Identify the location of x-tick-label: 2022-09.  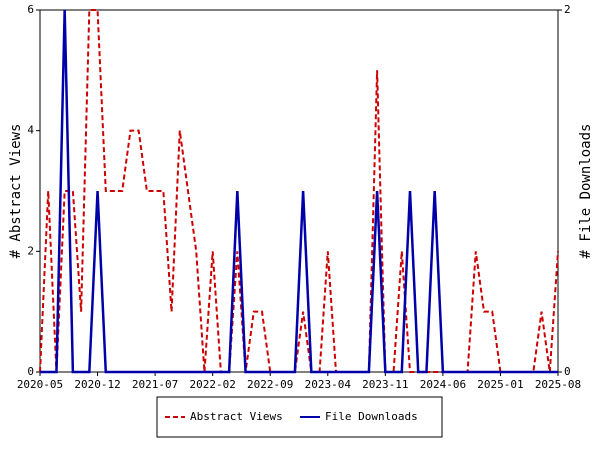
(270, 384).